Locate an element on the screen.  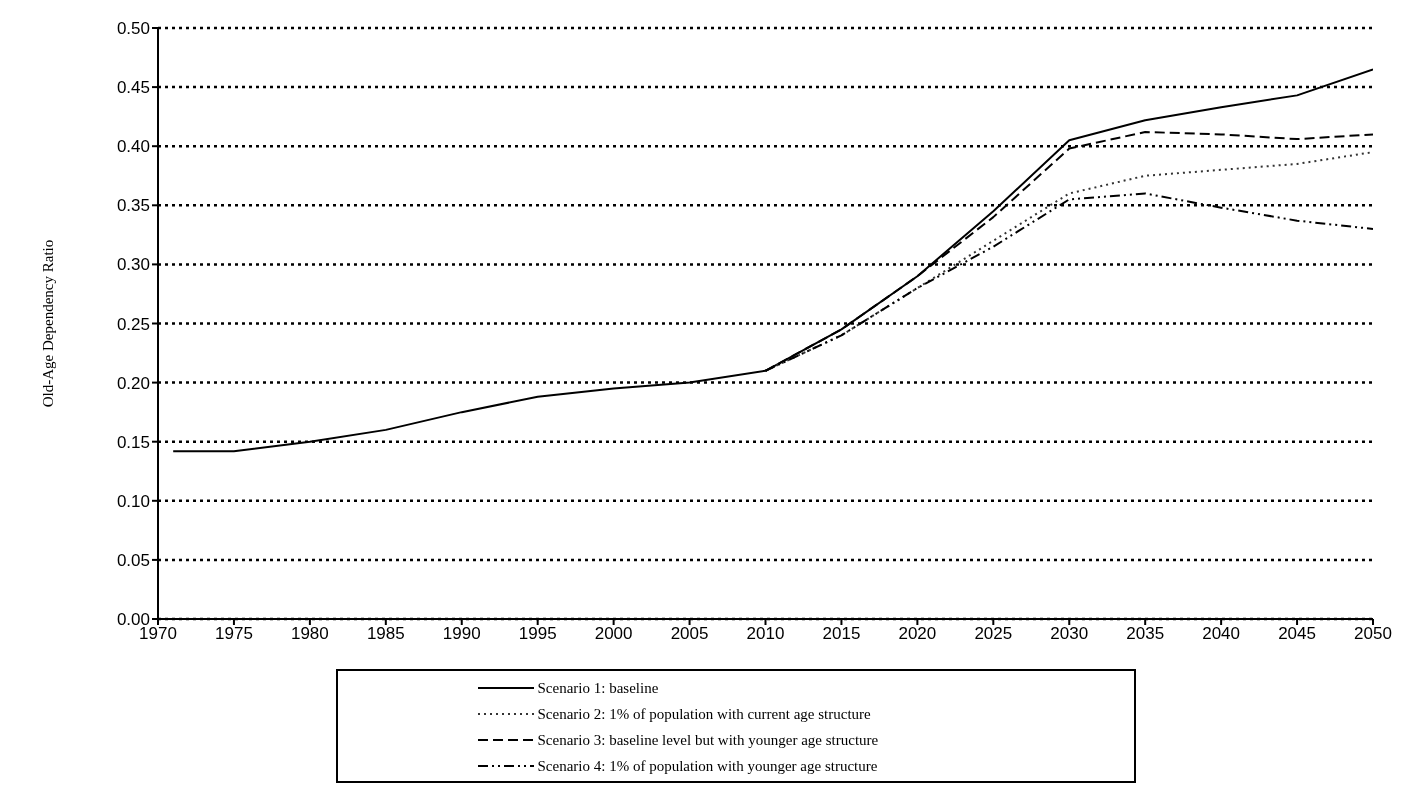
x-tick-label: 1995 is located at coordinates (537, 634).